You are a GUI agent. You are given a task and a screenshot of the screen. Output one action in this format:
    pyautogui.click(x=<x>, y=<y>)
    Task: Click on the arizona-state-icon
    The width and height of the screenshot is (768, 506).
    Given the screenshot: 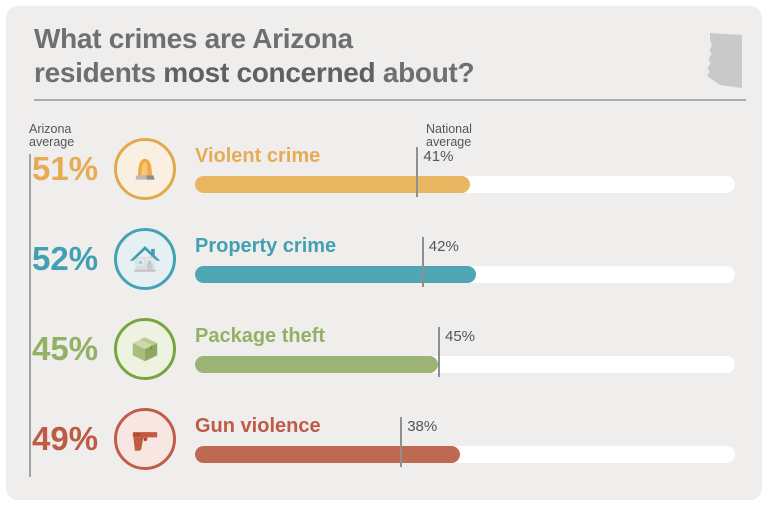 What is the action you would take?
    pyautogui.click(x=724, y=60)
    